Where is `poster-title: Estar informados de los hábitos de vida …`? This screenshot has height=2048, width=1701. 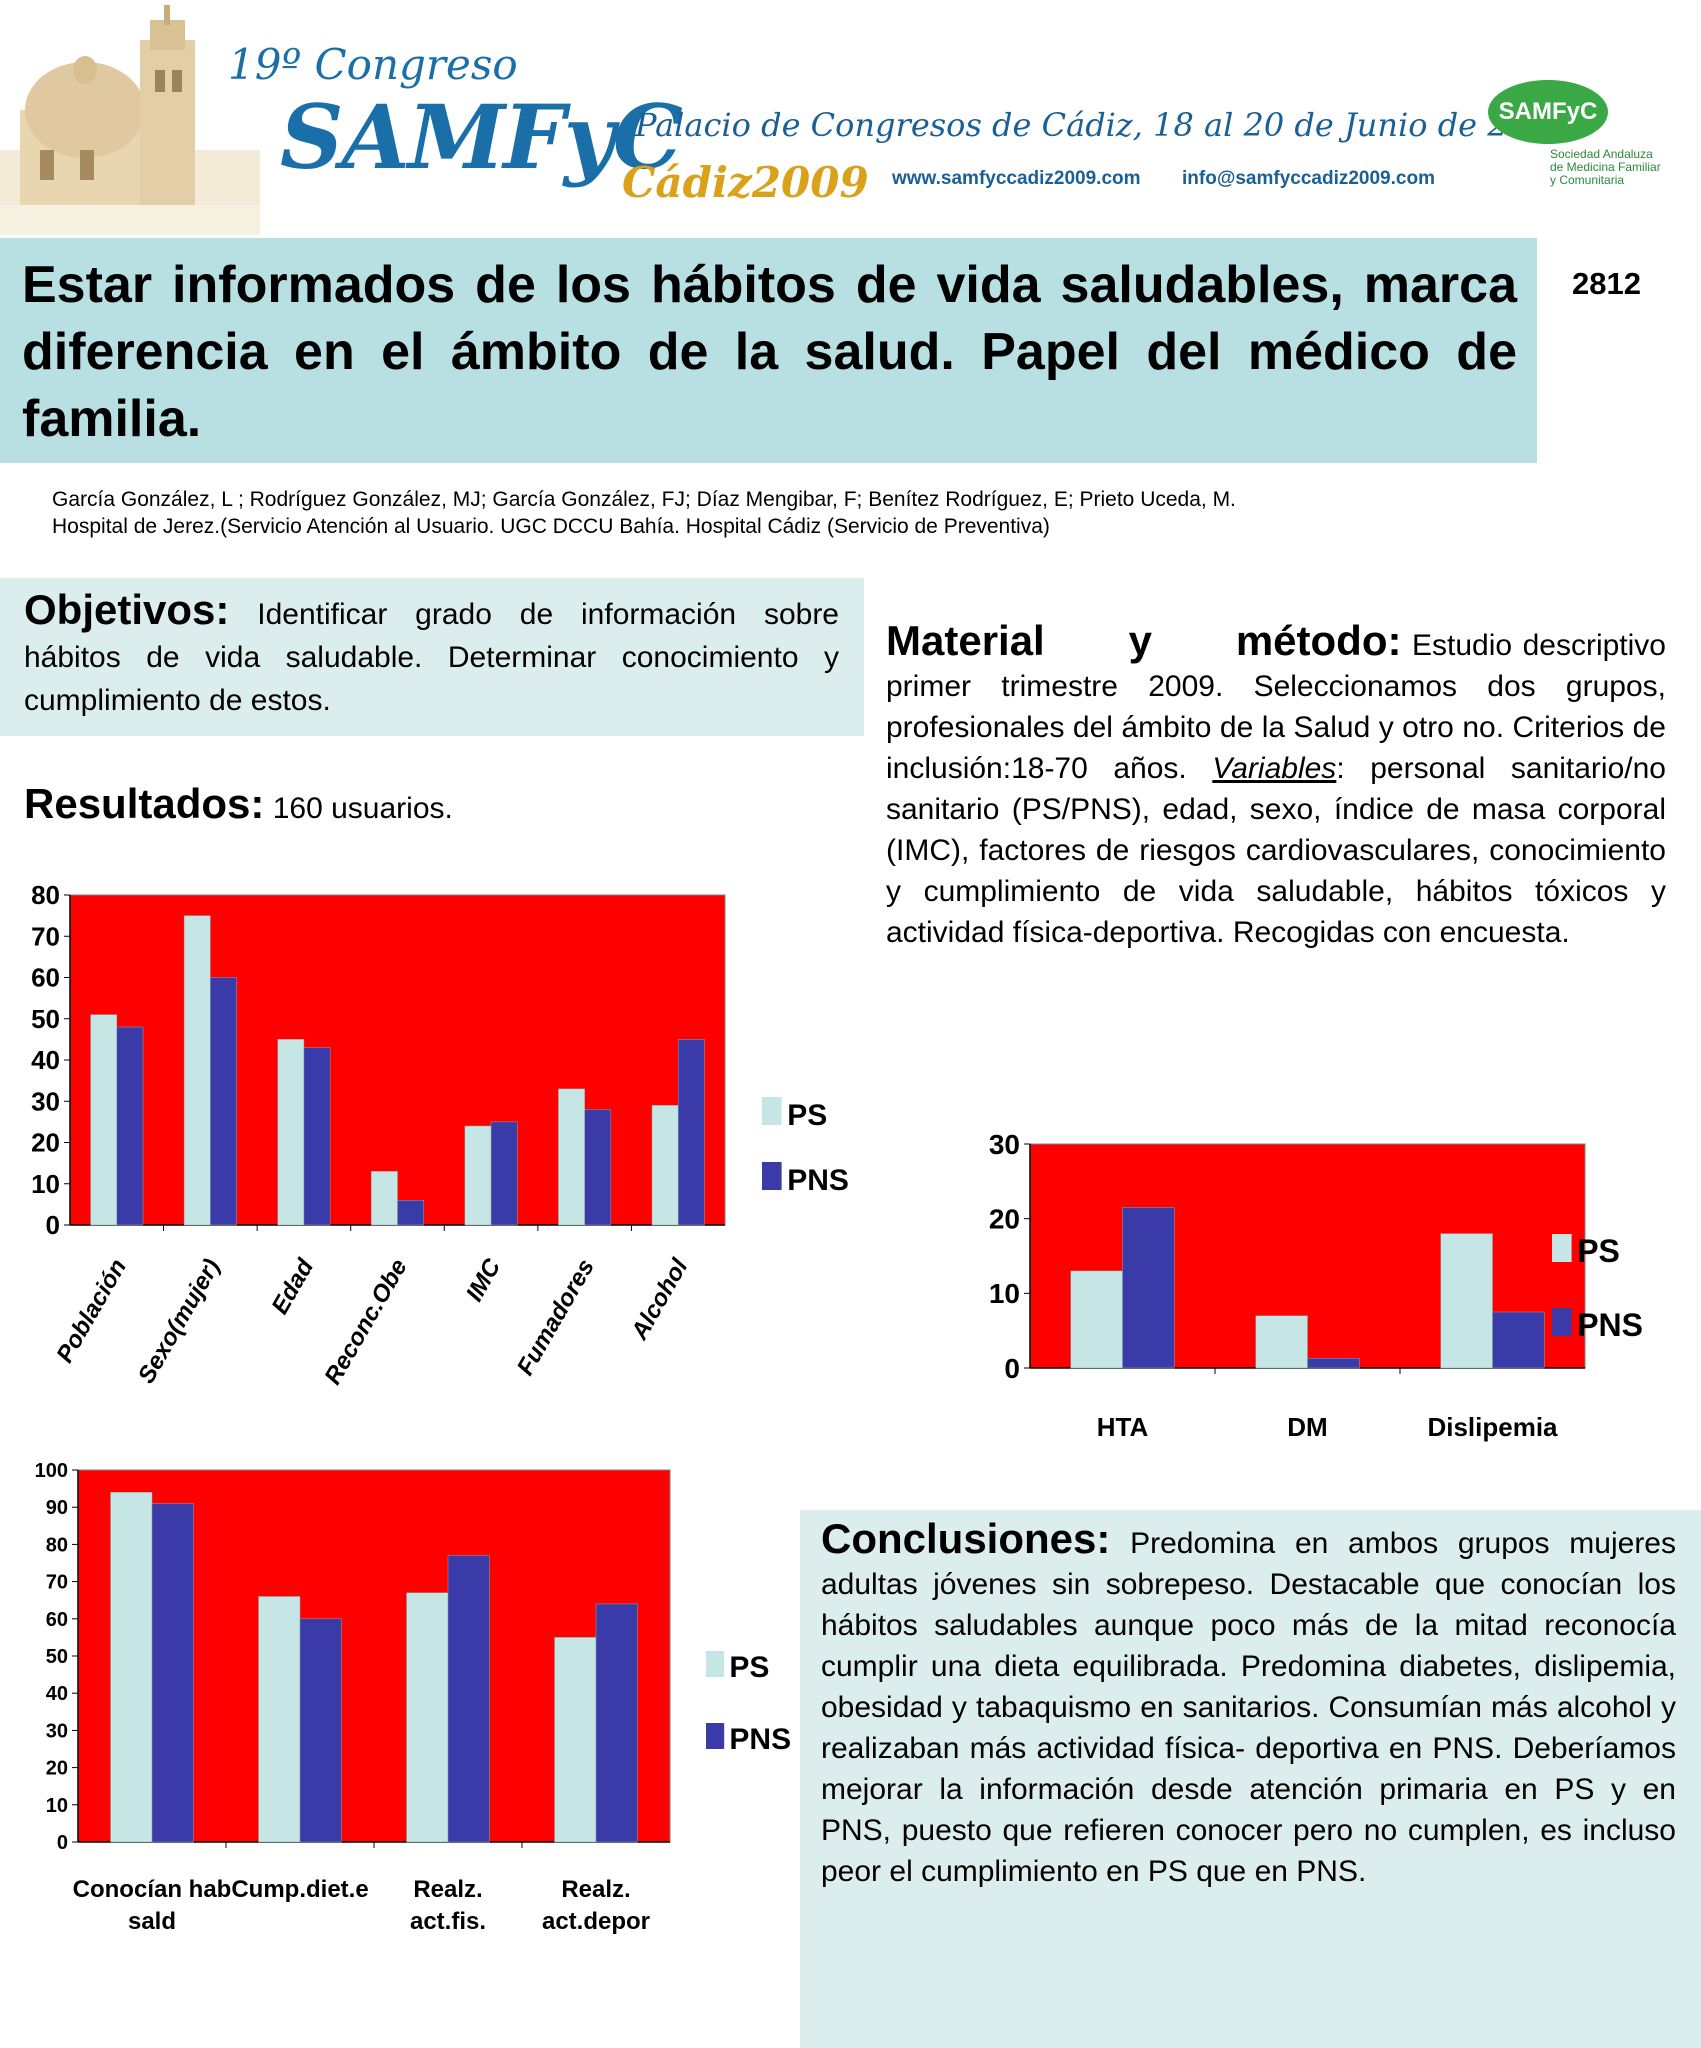
poster-title: Estar informados de los hábitos de vida … is located at coordinates (769, 352).